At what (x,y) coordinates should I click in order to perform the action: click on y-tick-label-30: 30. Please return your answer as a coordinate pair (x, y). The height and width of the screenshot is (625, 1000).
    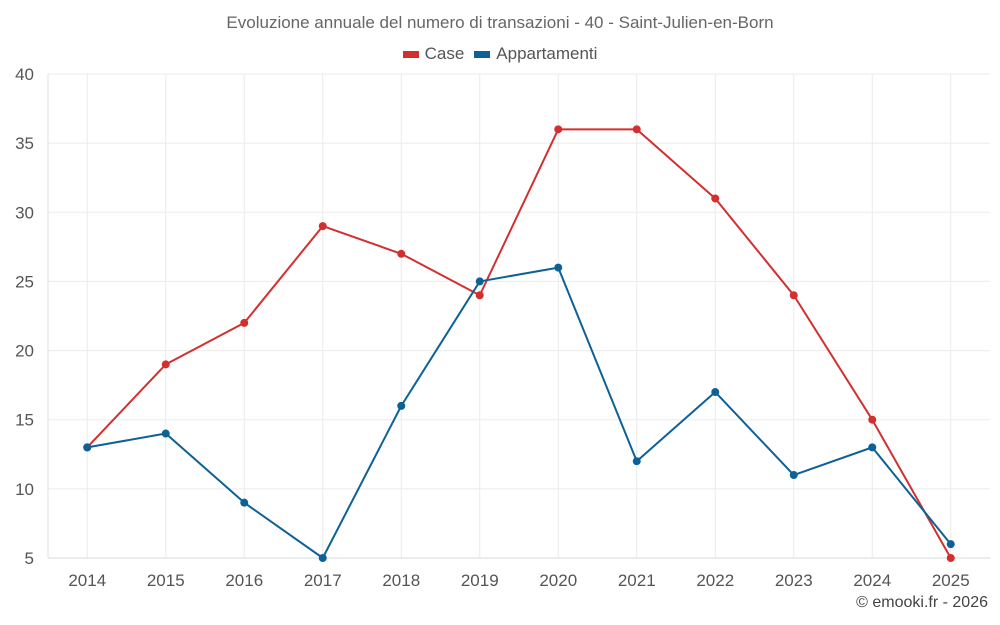
    Looking at the image, I should click on (24, 212).